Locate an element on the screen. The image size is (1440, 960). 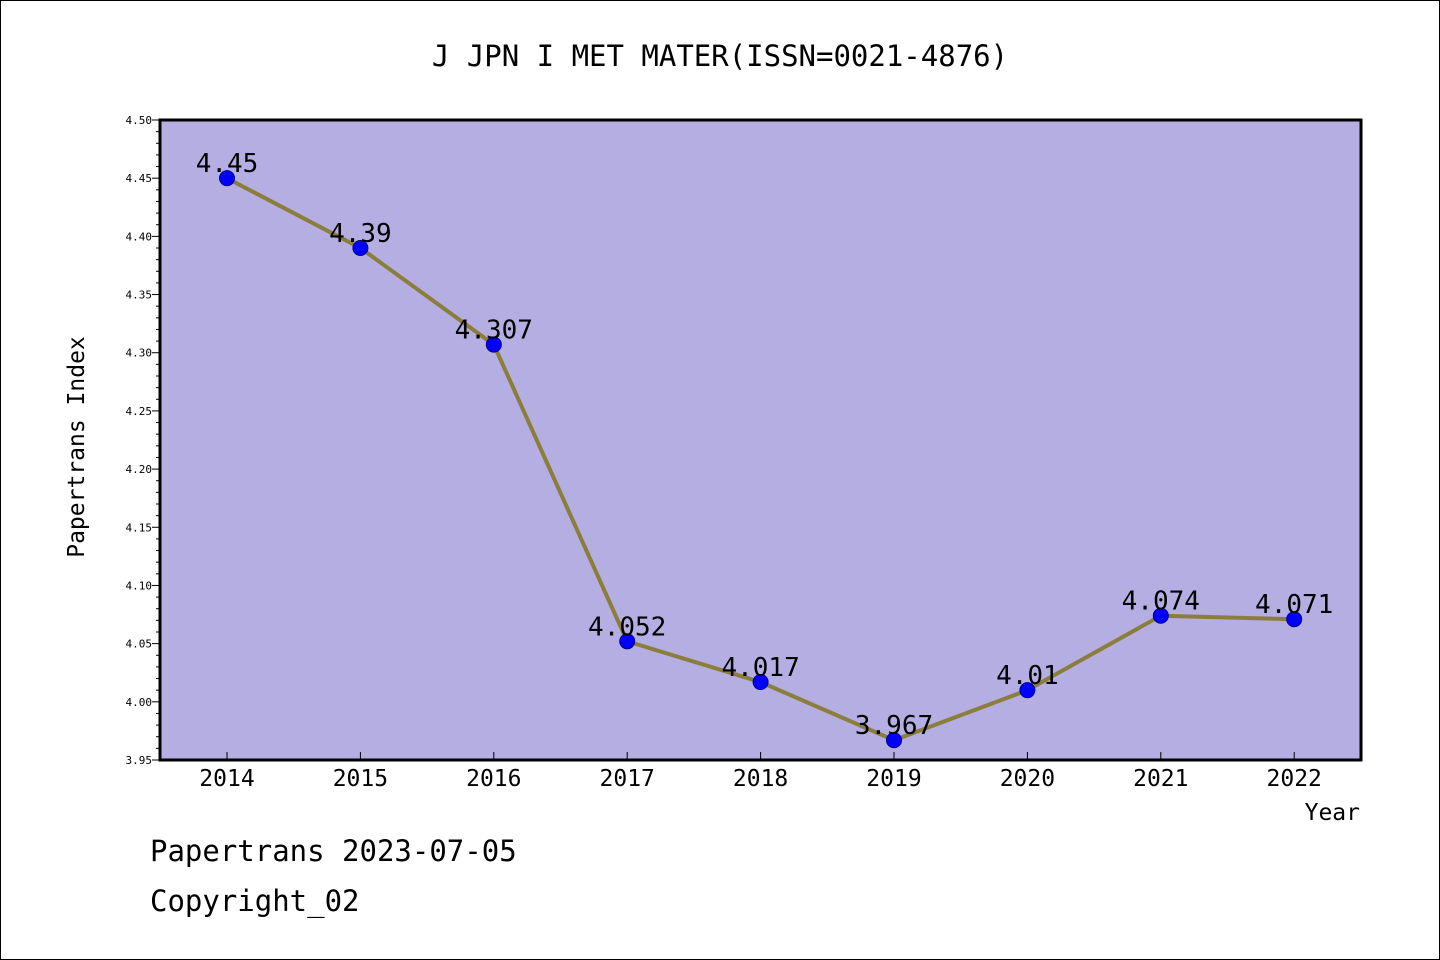
y-tick-label: 4.50 is located at coordinates (139, 120).